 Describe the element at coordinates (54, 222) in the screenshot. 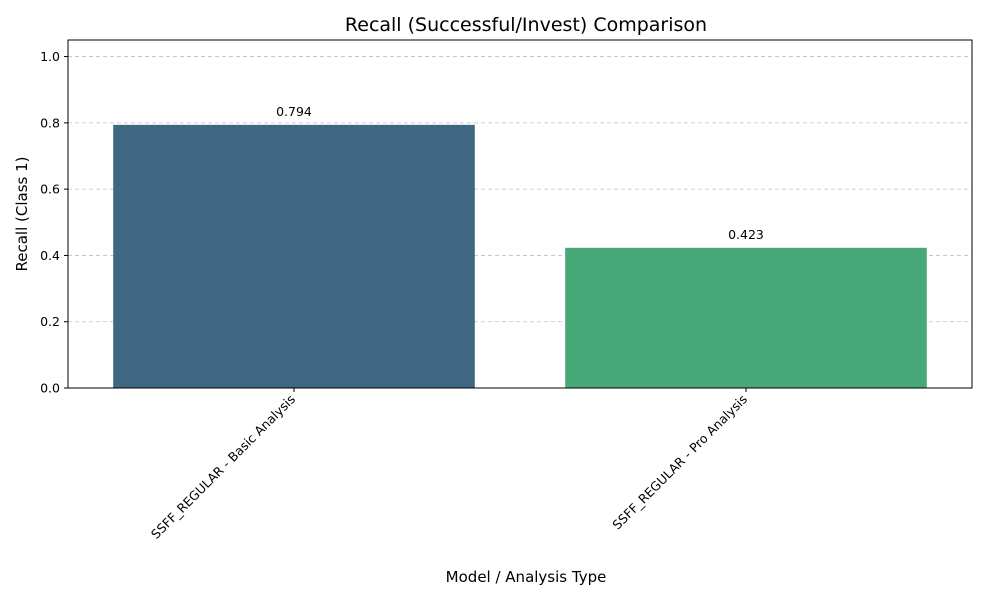

I see `y-axis-ticks: 0.0 0.2 0.4 0.6 0.8 1.0` at that location.